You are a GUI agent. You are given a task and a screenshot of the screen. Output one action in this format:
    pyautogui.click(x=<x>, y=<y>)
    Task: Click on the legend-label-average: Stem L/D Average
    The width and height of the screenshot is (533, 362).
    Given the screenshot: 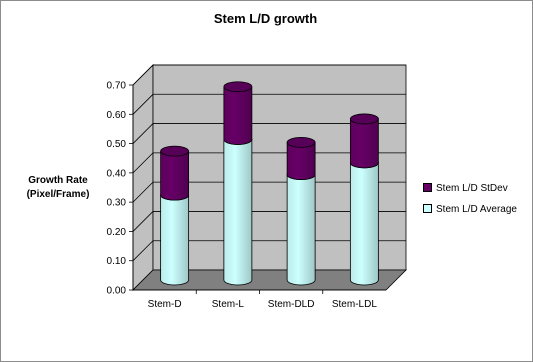 What is the action you would take?
    pyautogui.click(x=476, y=209)
    